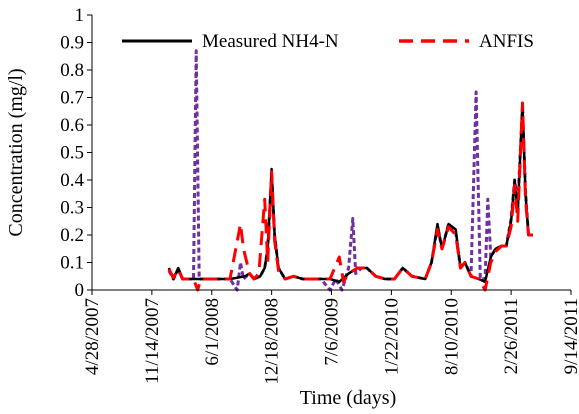 This screenshot has height=414, width=579. Describe the element at coordinates (72, 208) in the screenshot. I see `y-tick-label: 0.3` at that location.